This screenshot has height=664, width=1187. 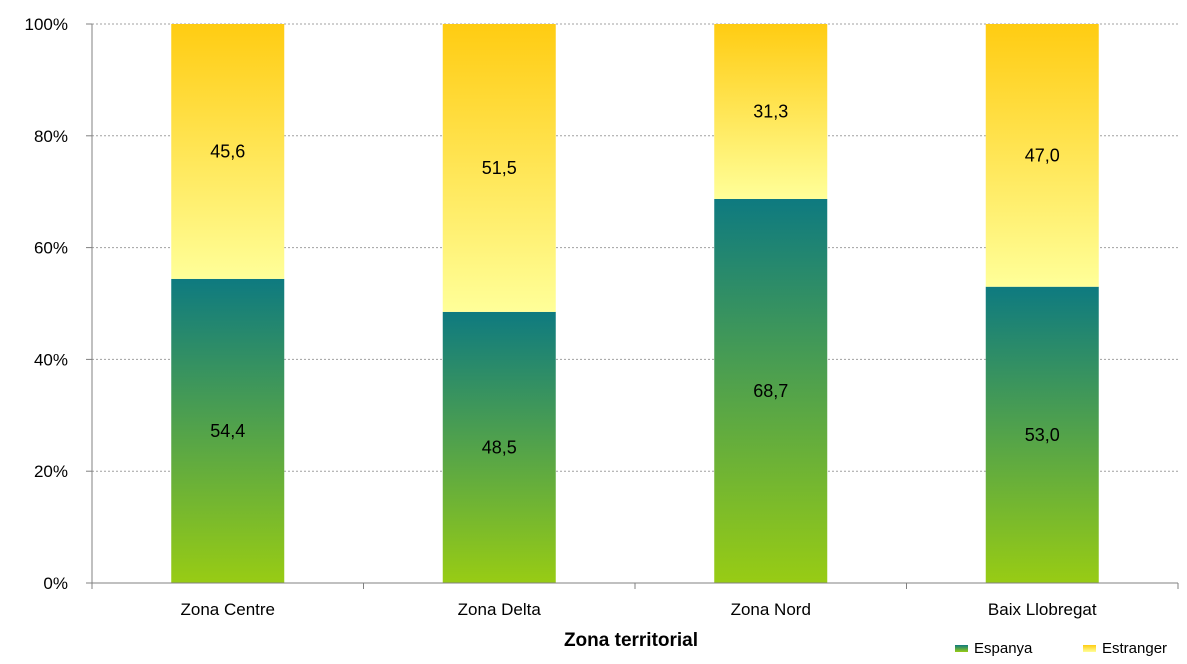 What do you see at coordinates (771, 609) in the screenshot?
I see `x-category-label: Zona Nord` at bounding box center [771, 609].